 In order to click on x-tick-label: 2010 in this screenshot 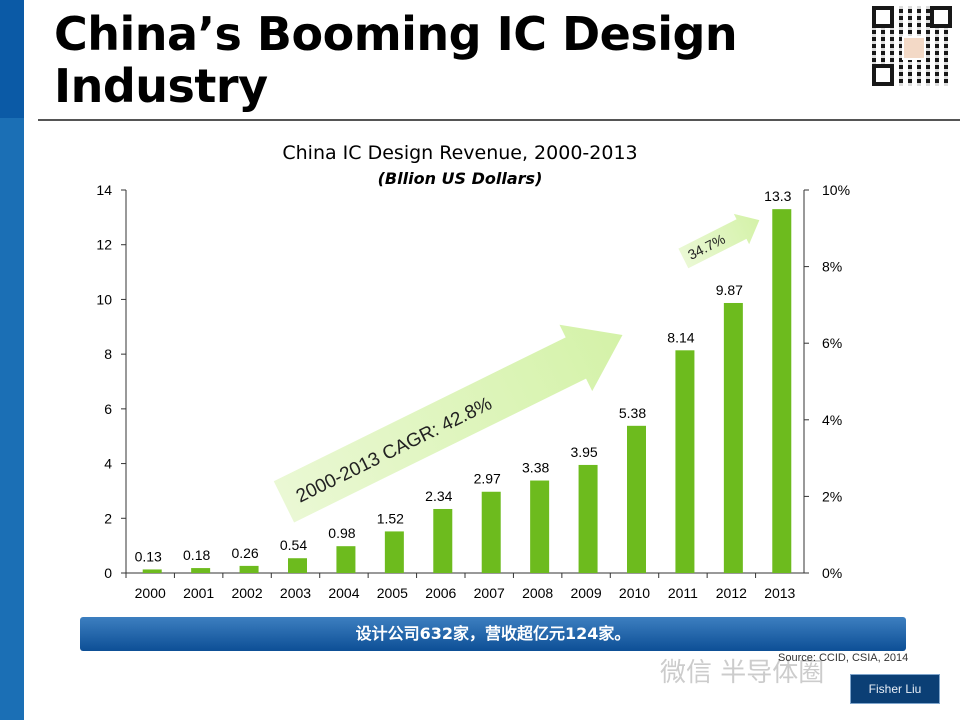, I will do `click(634, 593)`.